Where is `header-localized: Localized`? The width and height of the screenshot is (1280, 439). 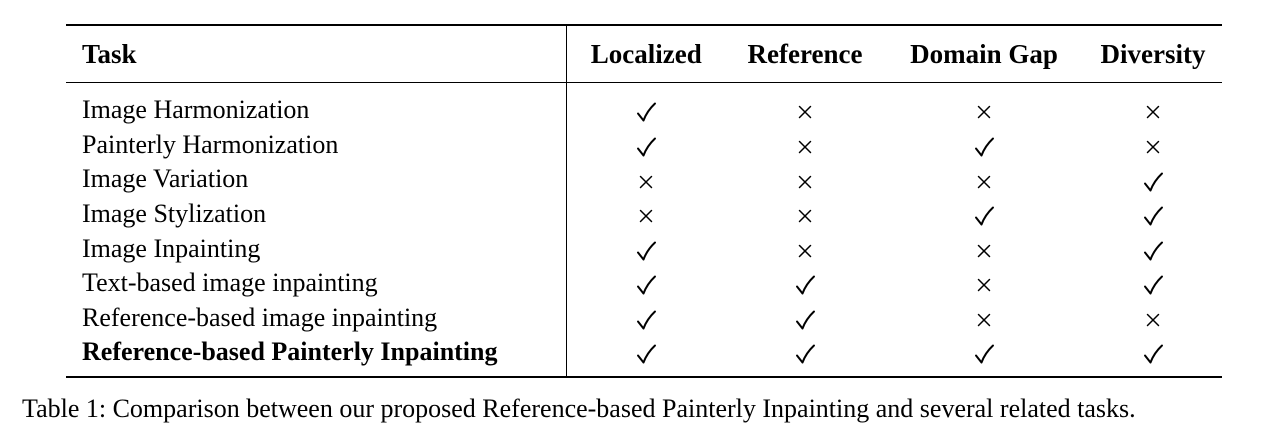
header-localized: Localized is located at coordinates (646, 53).